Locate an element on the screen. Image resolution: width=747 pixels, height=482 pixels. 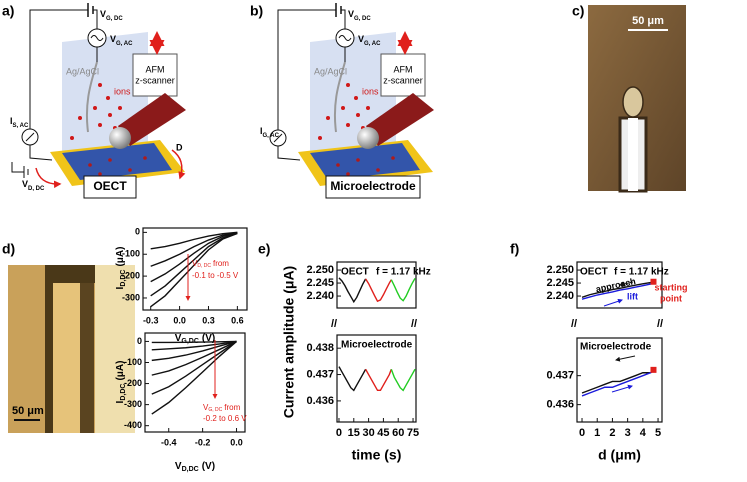
y-axis-label: D,DC is located at coordinates (123, 278).